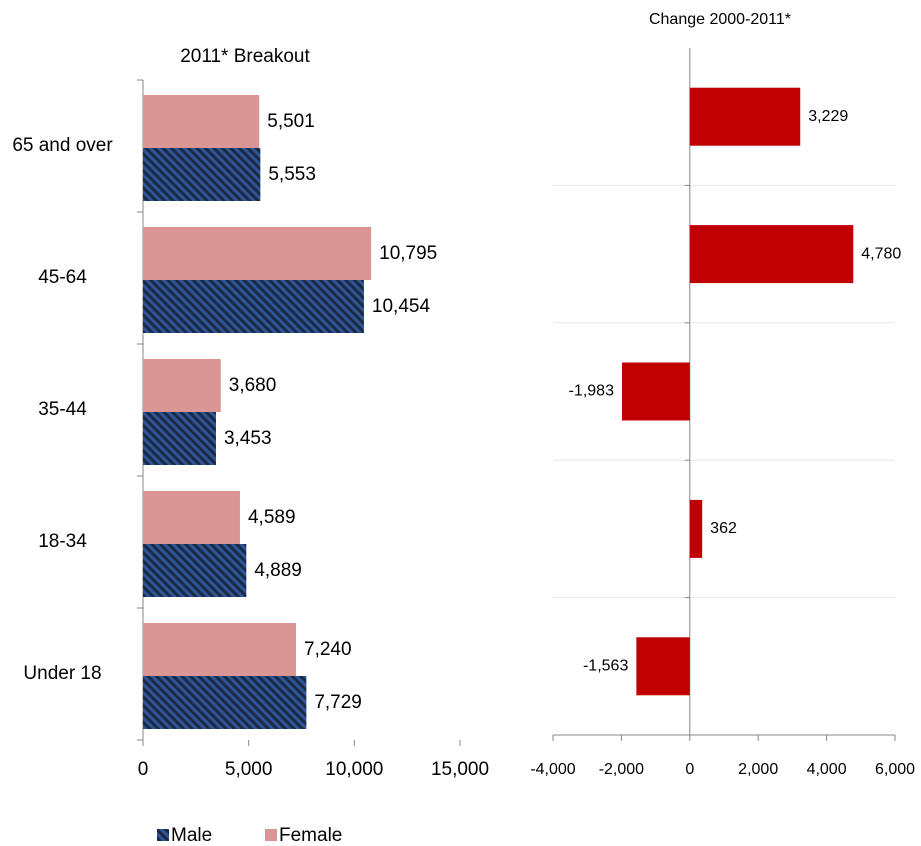 The width and height of the screenshot is (921, 846). I want to click on category-label: 18-34, so click(62, 542).